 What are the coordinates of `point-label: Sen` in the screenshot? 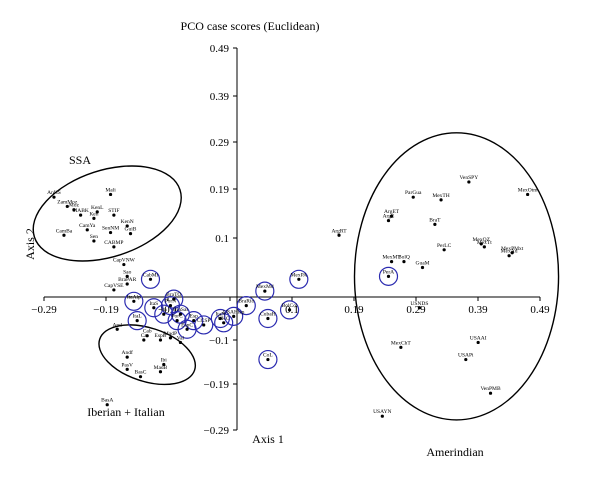 It's located at (94, 237).